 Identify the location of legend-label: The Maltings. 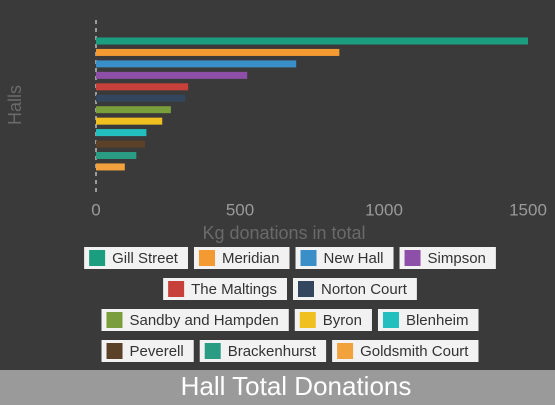
(234, 289).